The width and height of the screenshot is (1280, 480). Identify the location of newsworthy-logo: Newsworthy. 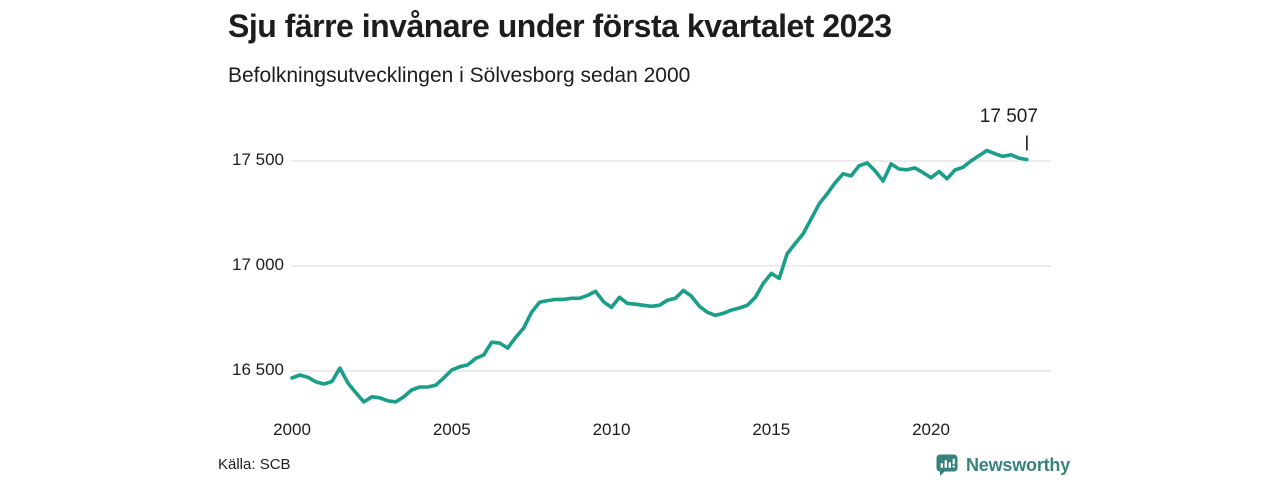
(1002, 465).